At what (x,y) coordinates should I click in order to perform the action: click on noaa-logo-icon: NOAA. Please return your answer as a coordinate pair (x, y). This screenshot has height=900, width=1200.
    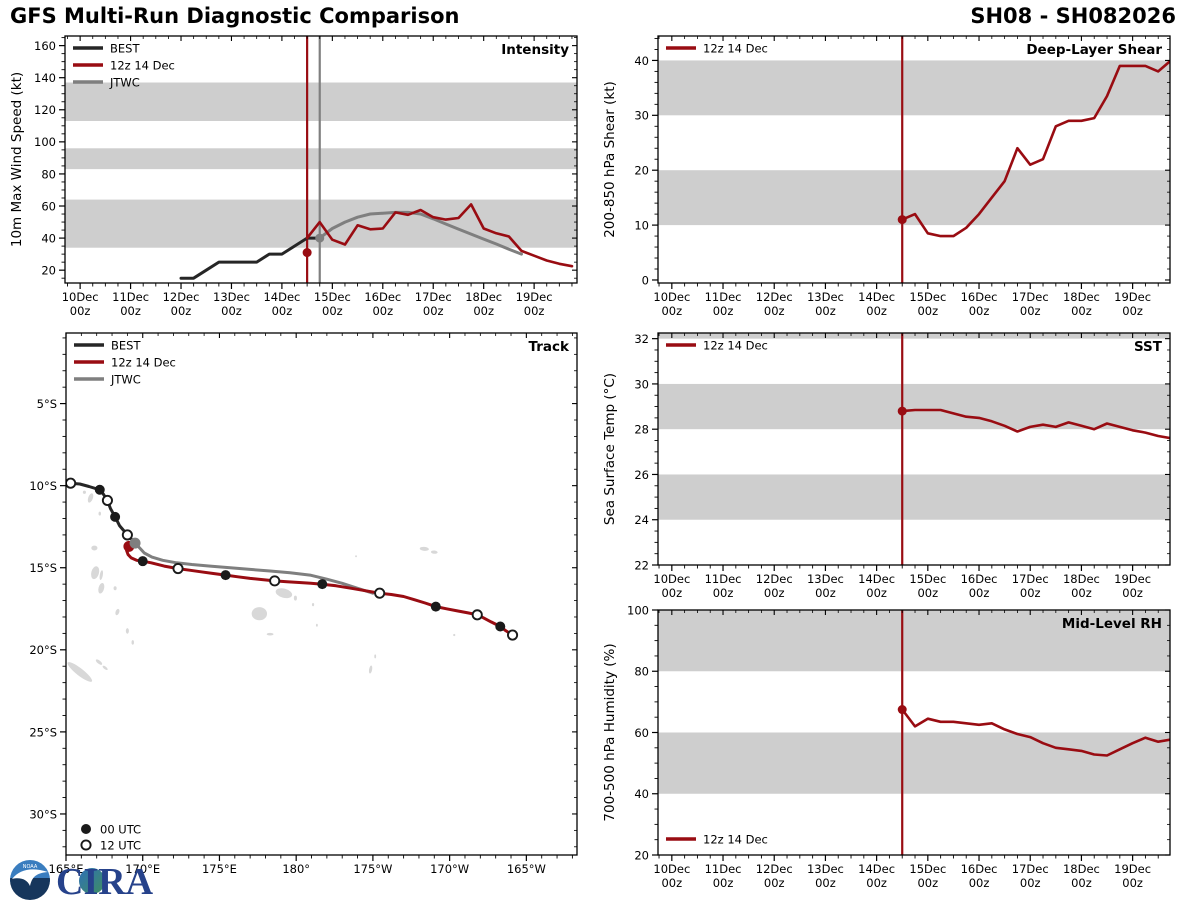
    Looking at the image, I should click on (30, 880).